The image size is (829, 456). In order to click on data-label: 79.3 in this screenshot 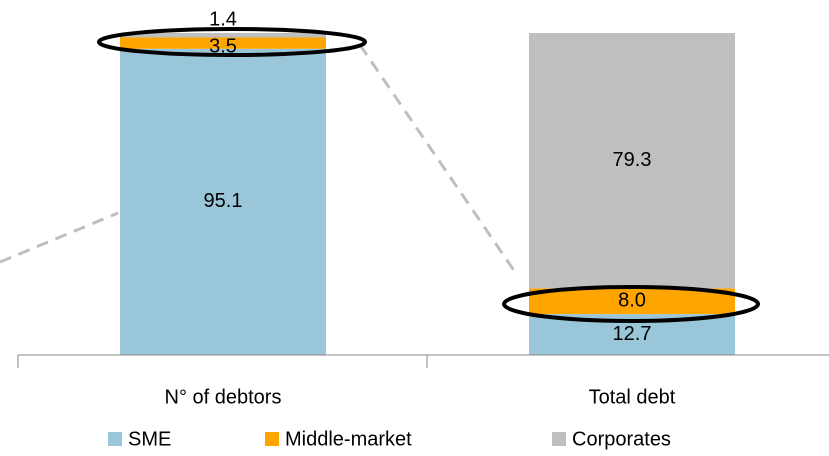, I will do `click(632, 160)`.